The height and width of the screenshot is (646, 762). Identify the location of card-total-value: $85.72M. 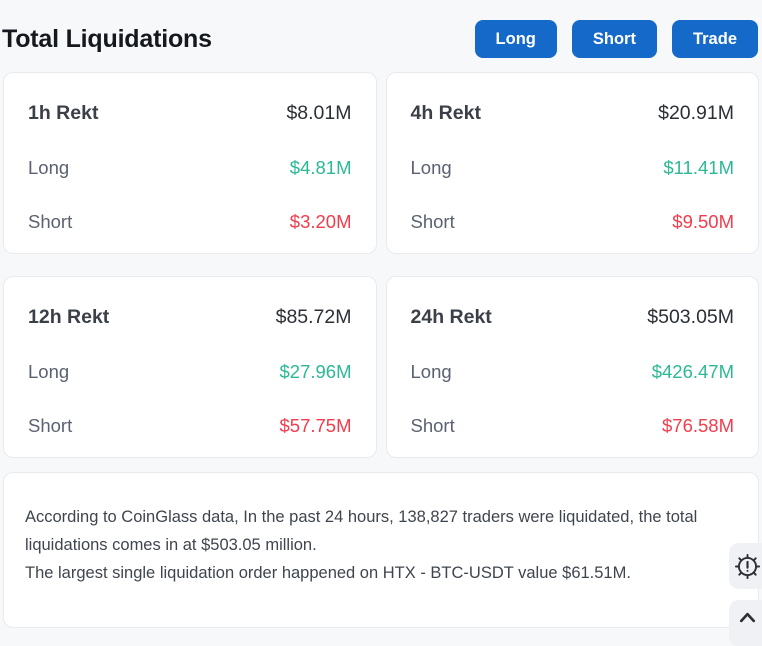
(313, 317).